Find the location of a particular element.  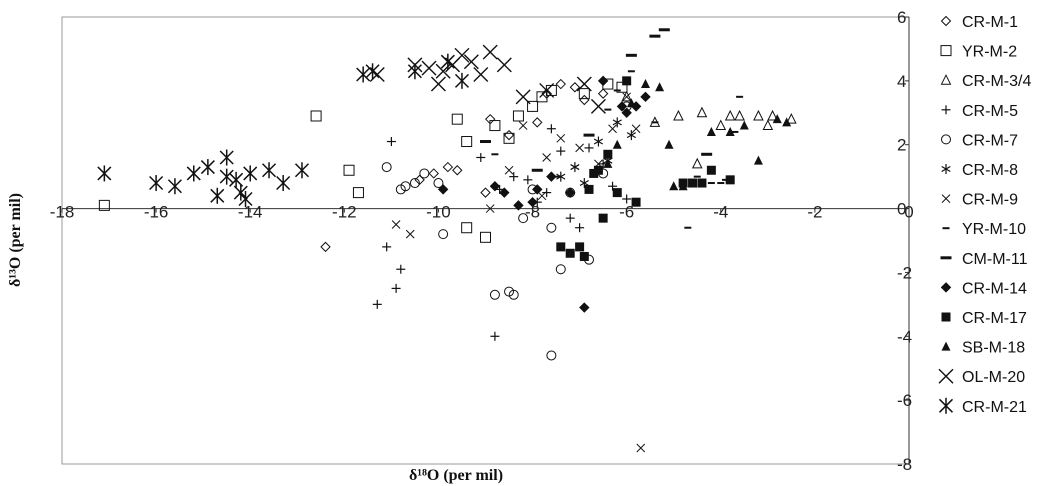

legend-label: SB-M-18 is located at coordinates (993, 348).